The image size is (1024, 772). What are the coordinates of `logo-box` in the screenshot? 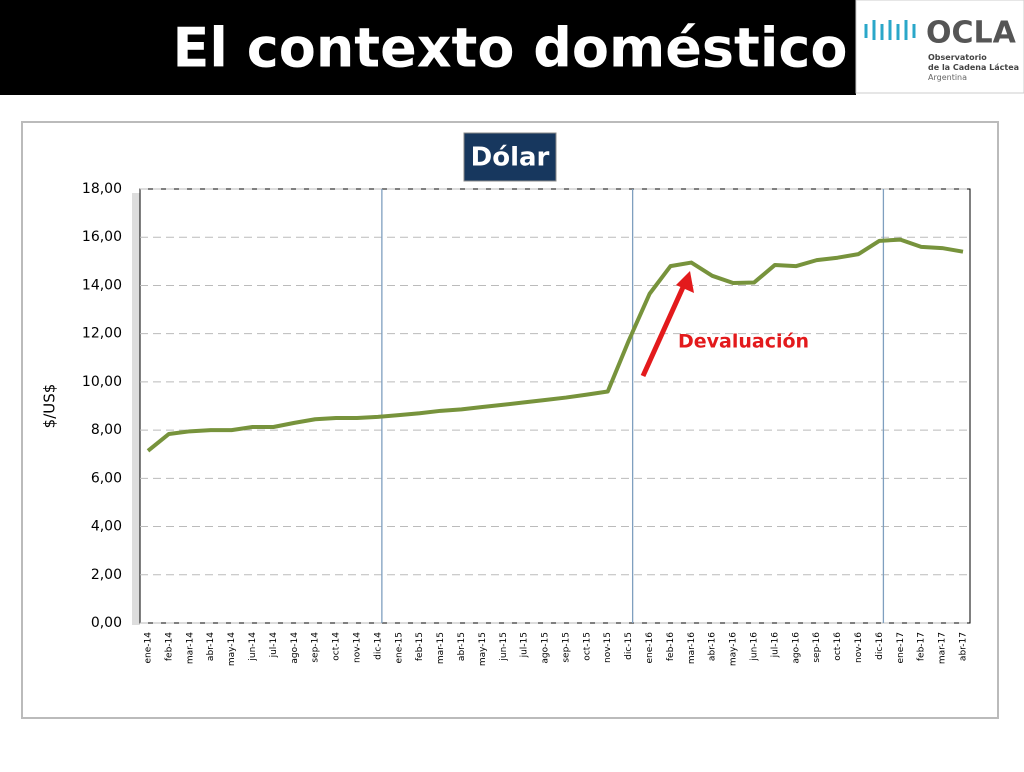 It's located at (939, 47).